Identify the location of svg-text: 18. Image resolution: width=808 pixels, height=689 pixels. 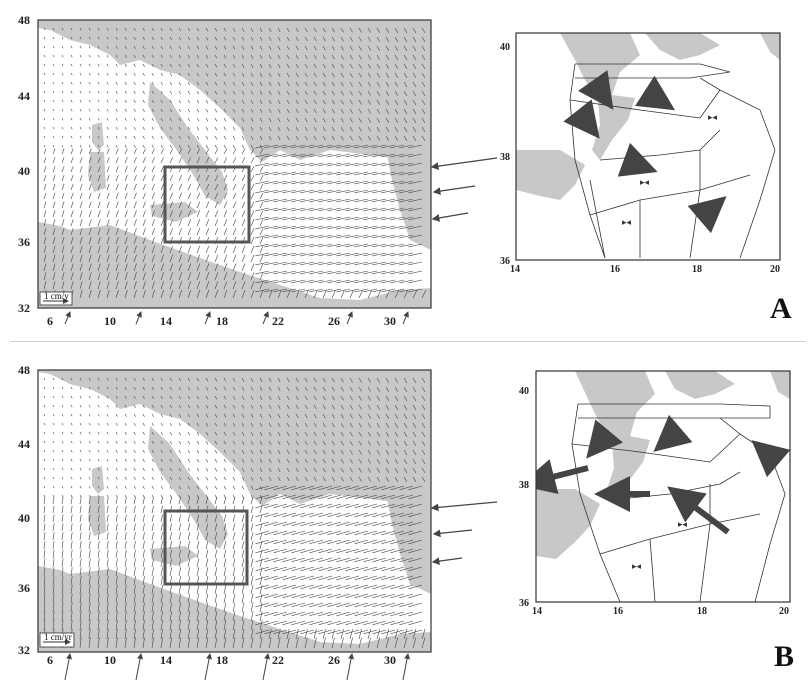
(222, 321).